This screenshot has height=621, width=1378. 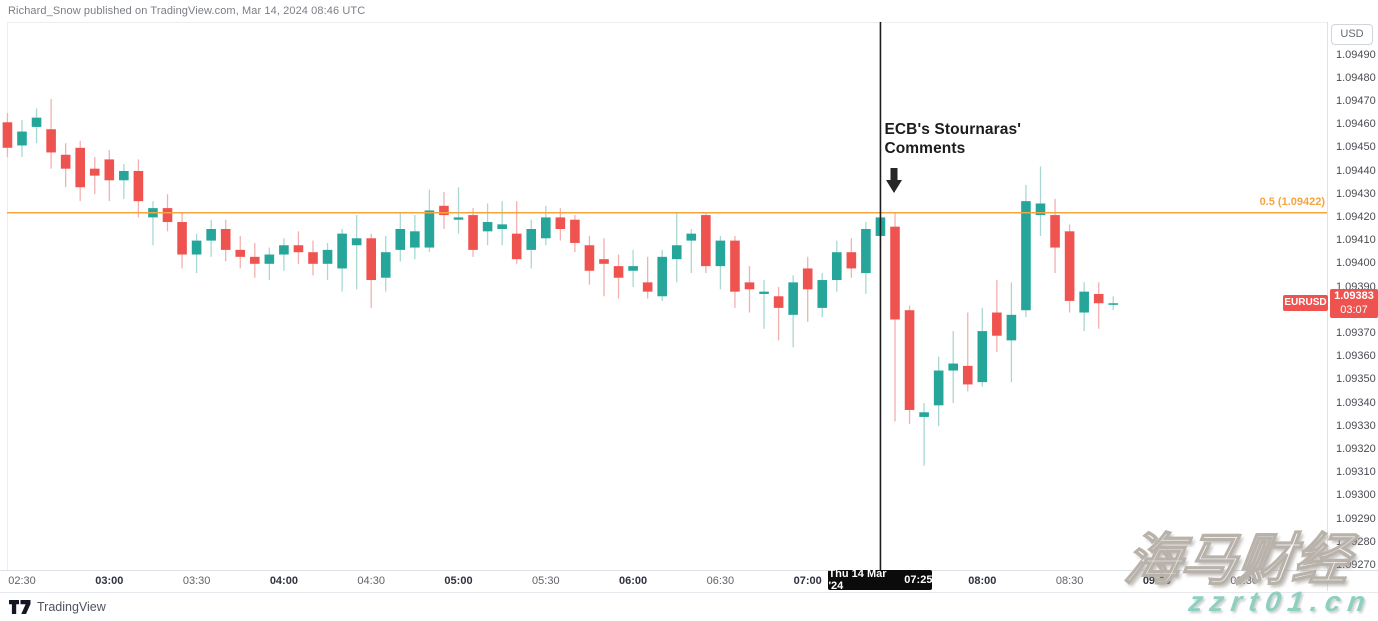 I want to click on currency-toggle-button: USD, so click(x=1352, y=34).